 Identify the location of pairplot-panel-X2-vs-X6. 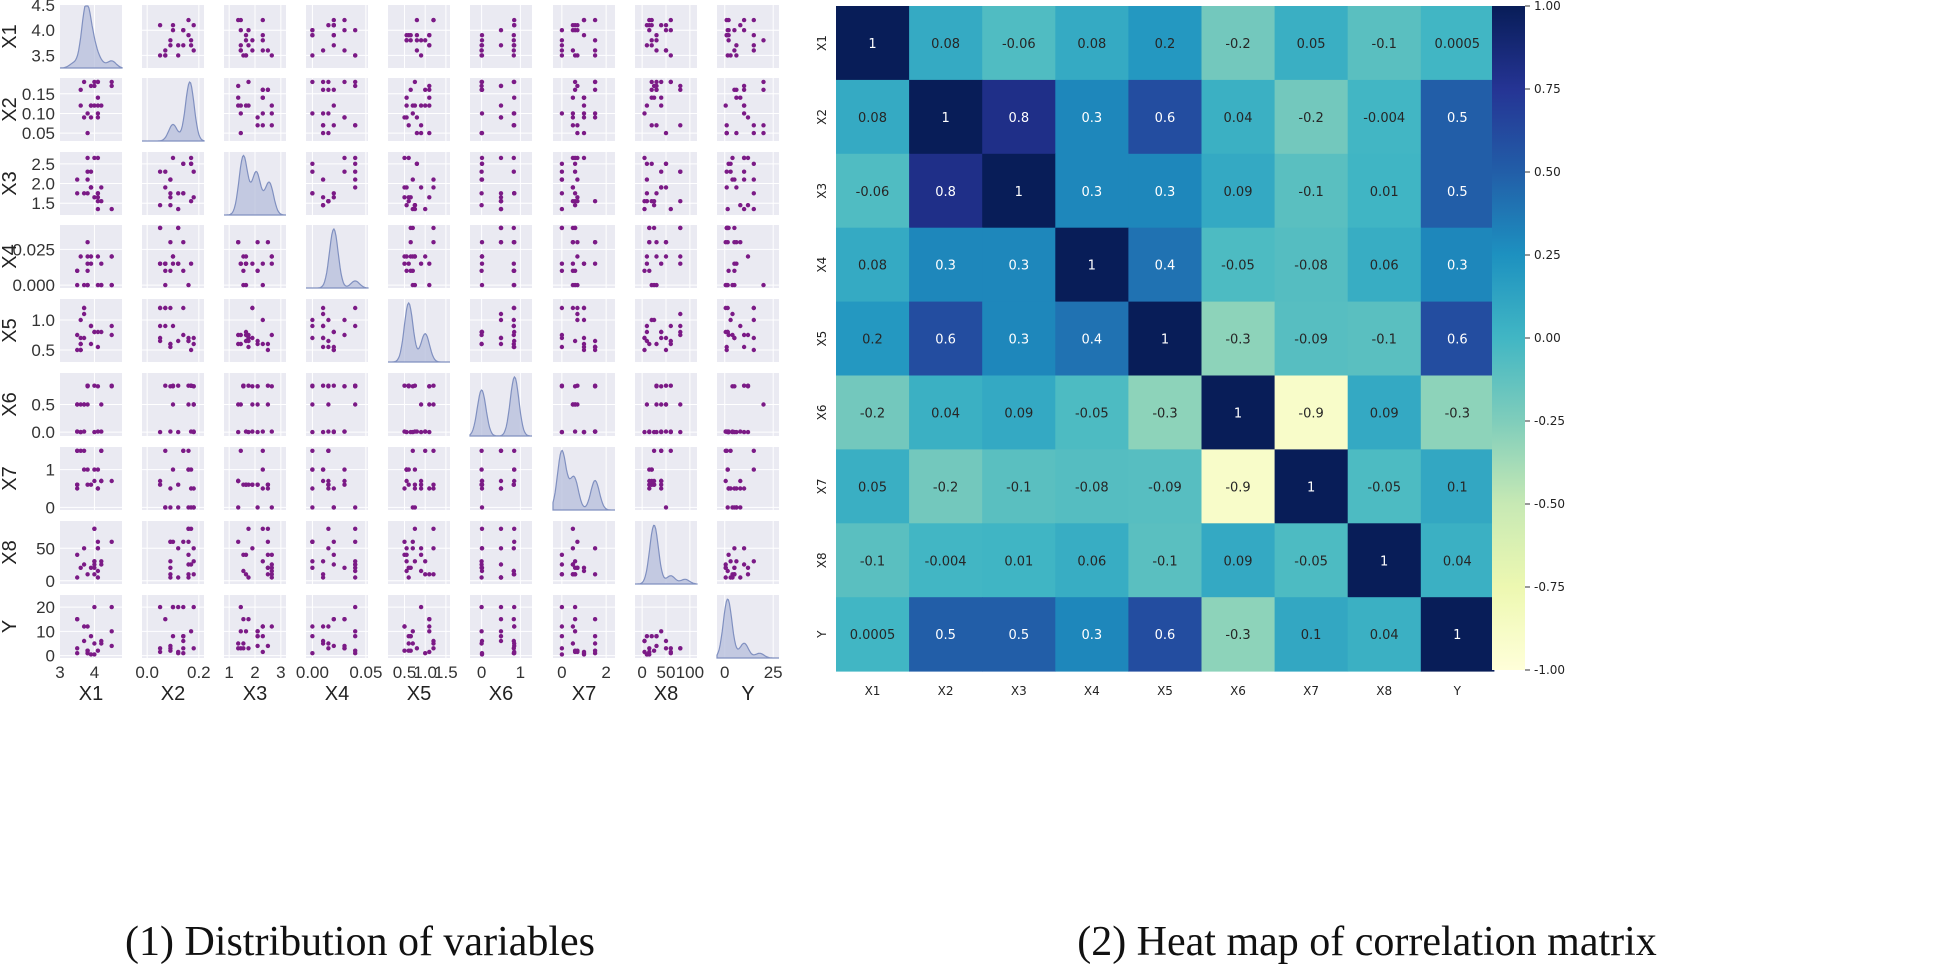
(501, 109).